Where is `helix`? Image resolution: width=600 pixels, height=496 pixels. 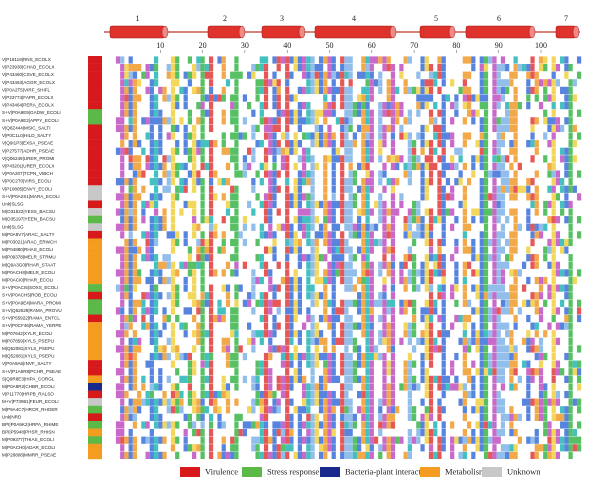 helix is located at coordinates (354, 32).